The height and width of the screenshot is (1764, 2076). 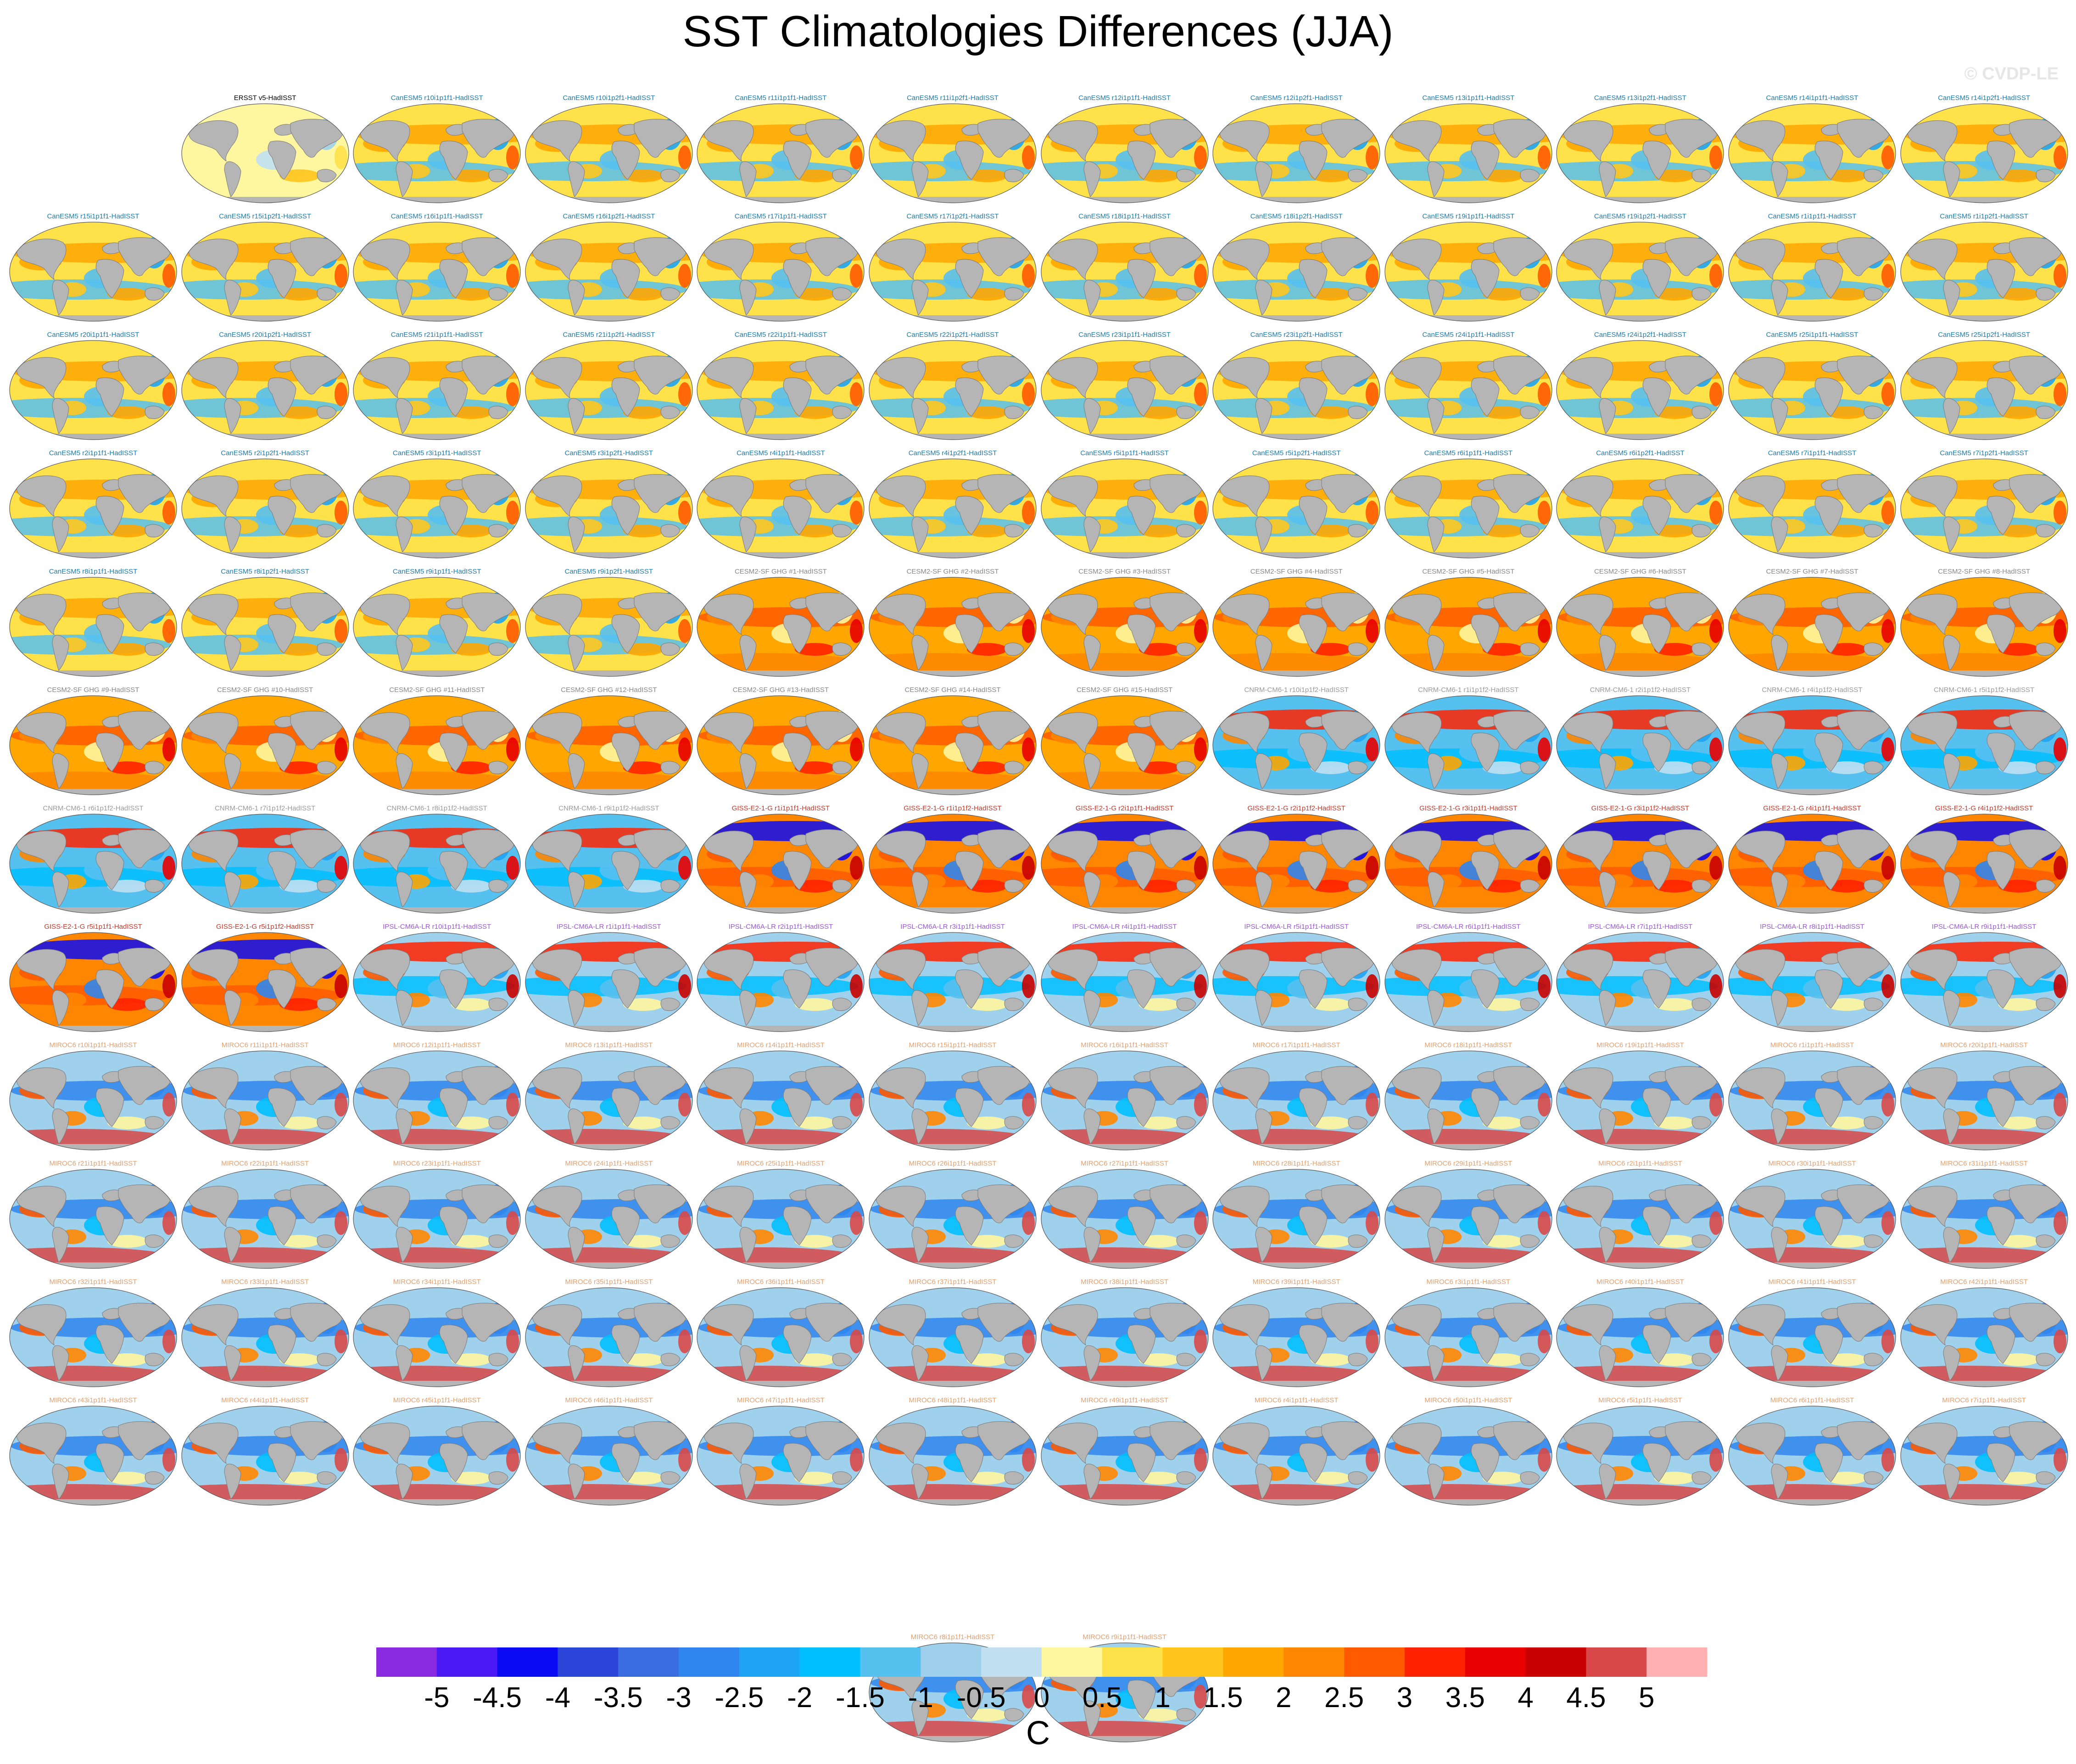 I want to click on map-panel-title: CanESM5 r23i1p2f1-HadISST, so click(x=1296, y=335).